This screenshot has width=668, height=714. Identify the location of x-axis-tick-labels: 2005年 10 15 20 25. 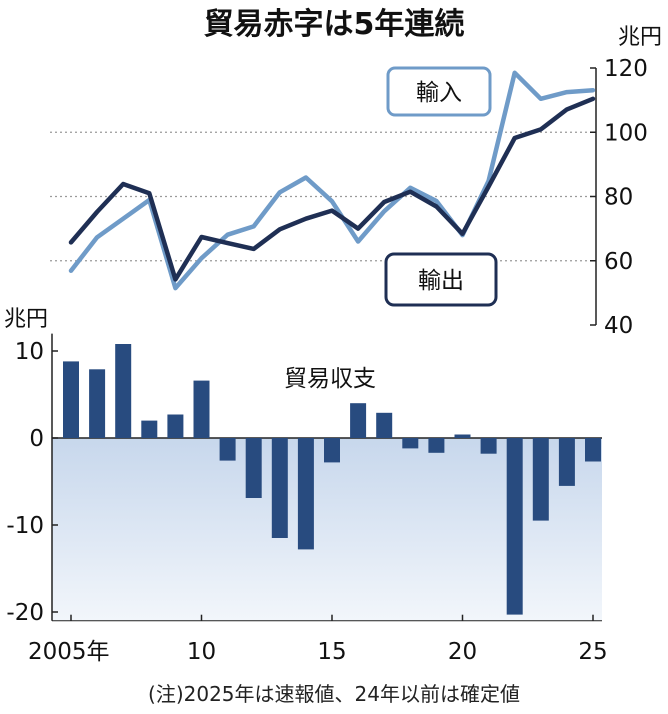
(318, 639).